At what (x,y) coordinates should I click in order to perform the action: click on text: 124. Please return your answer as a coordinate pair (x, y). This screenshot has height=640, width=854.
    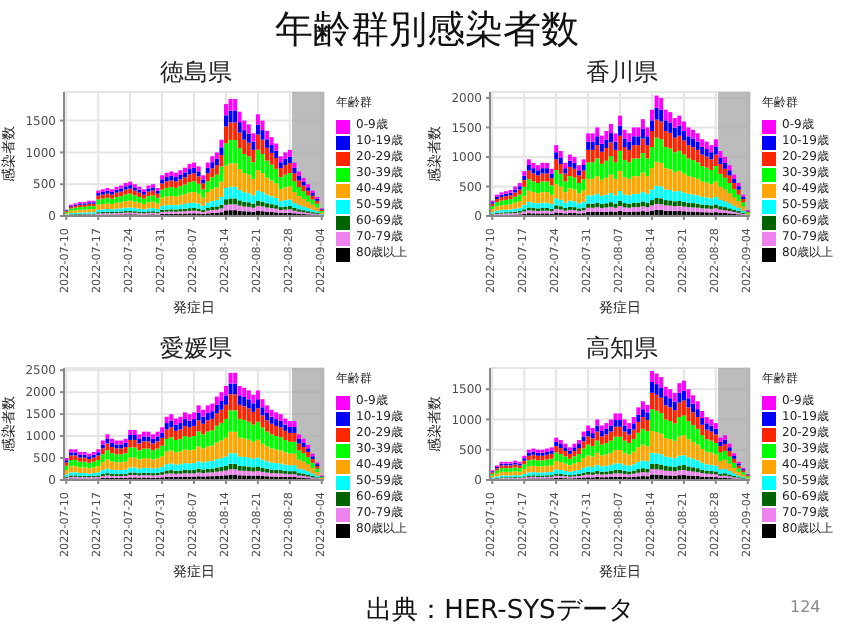
    Looking at the image, I should click on (806, 607).